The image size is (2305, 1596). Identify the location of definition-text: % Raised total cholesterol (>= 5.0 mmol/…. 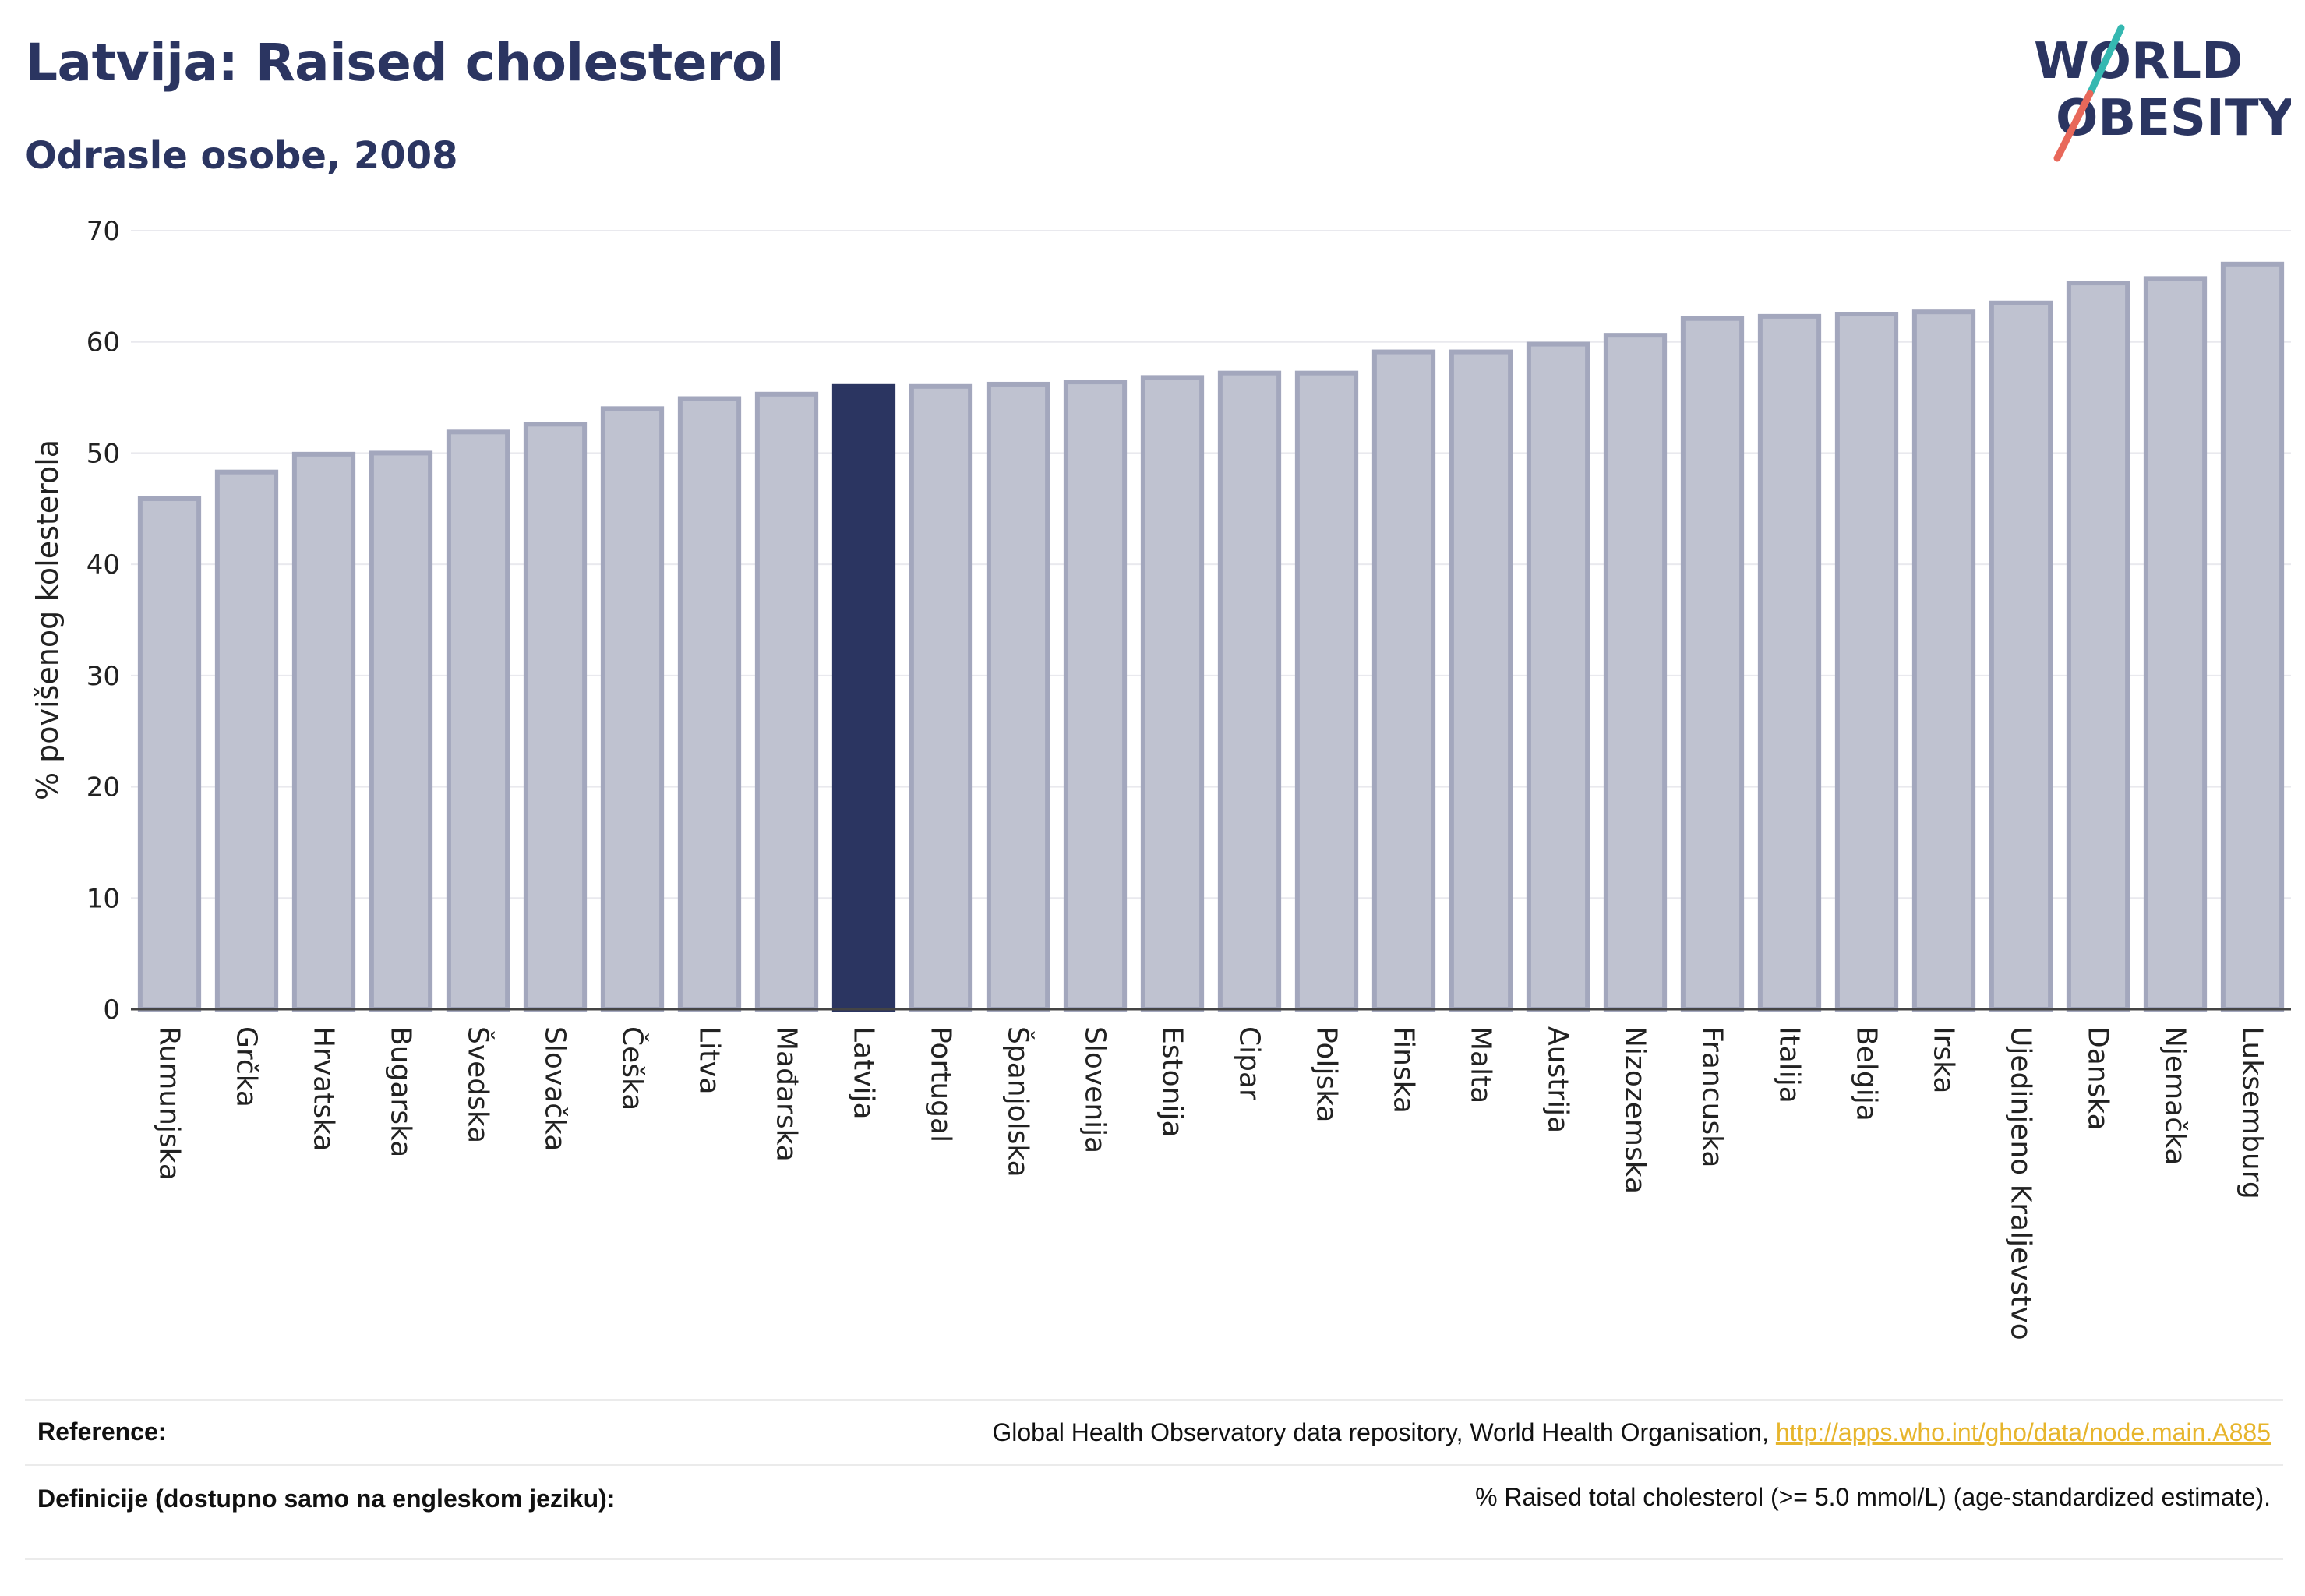
(1873, 1497).